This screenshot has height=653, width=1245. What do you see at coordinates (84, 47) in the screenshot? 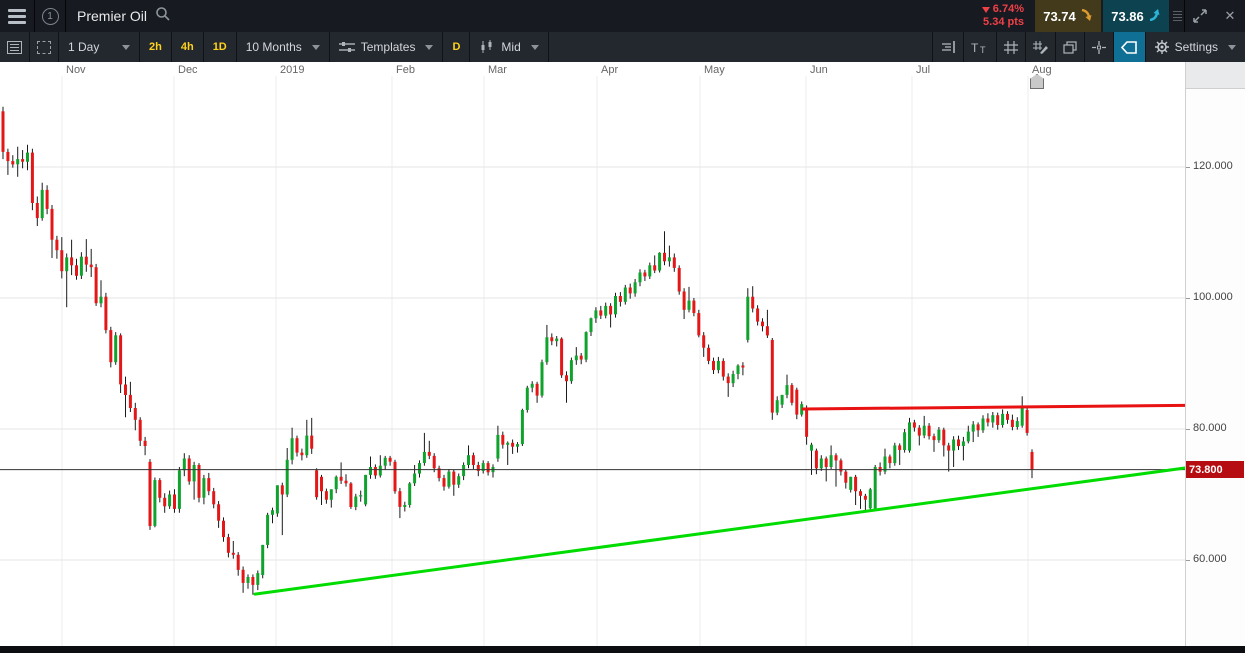
I see `period-label: 1 Day` at bounding box center [84, 47].